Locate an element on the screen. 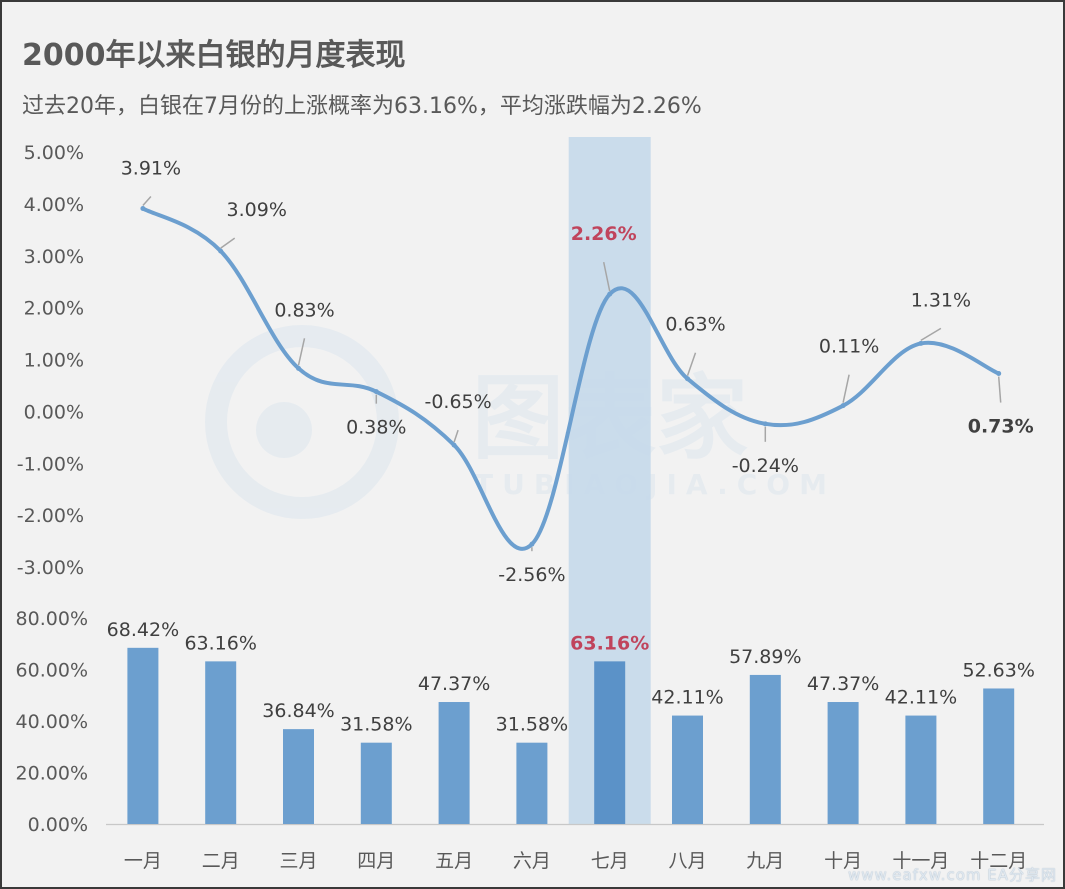 The width and height of the screenshot is (1065, 889). line-y-tick-label: 0.00% is located at coordinates (54, 412).